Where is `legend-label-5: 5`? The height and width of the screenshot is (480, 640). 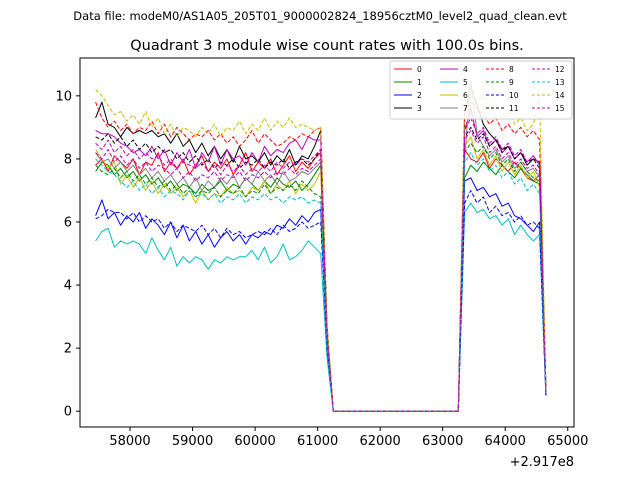 legend-label-5: 5 is located at coordinates (465, 82).